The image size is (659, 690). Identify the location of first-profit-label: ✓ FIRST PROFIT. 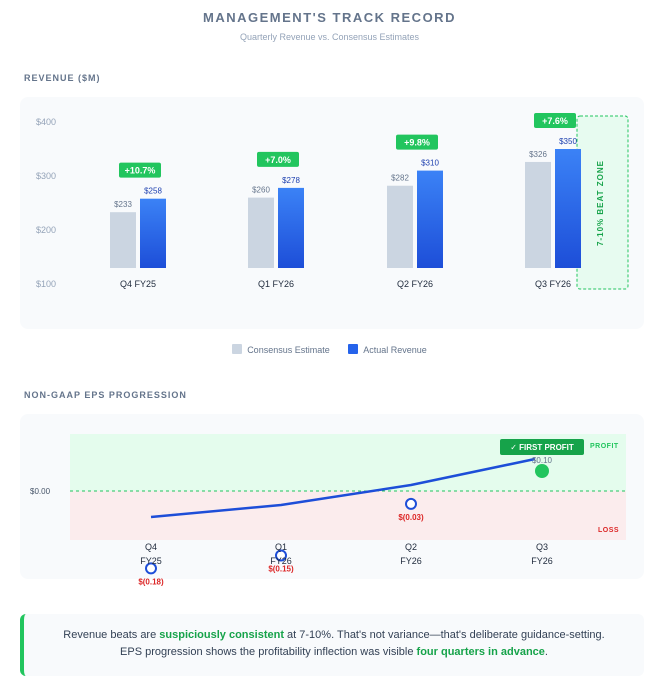
(542, 447).